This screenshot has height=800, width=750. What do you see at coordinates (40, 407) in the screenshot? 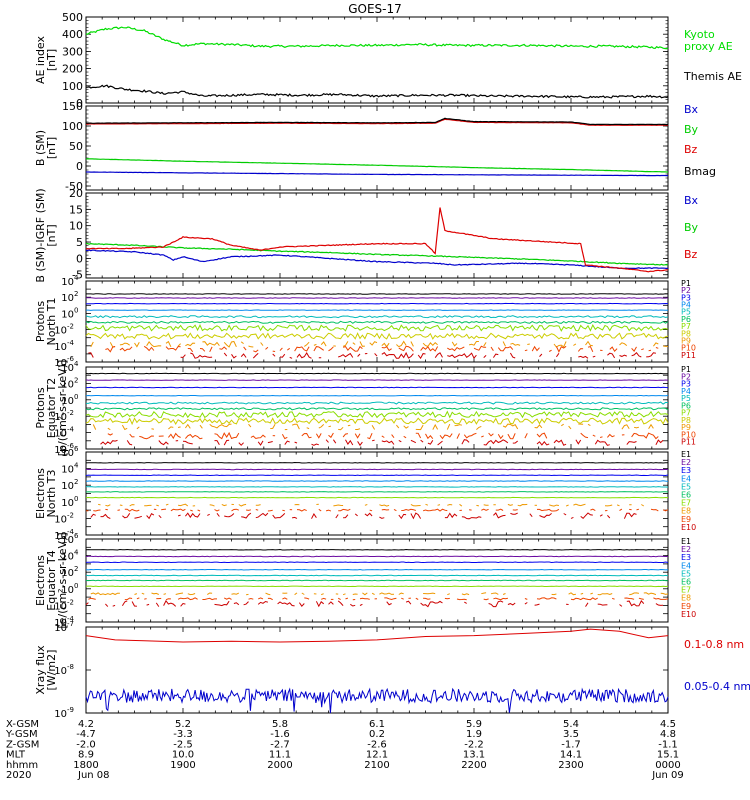
I see `y-axis-label: Protons` at bounding box center [40, 407].